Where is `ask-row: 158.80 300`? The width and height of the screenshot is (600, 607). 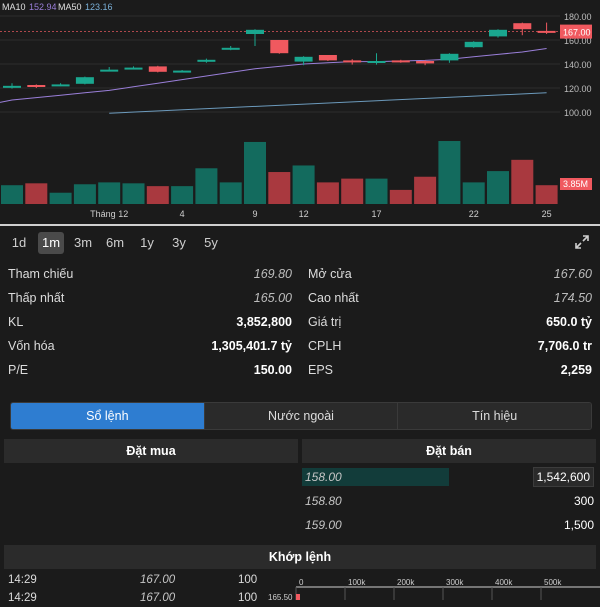
ask-row: 158.80 300 is located at coordinates (449, 501).